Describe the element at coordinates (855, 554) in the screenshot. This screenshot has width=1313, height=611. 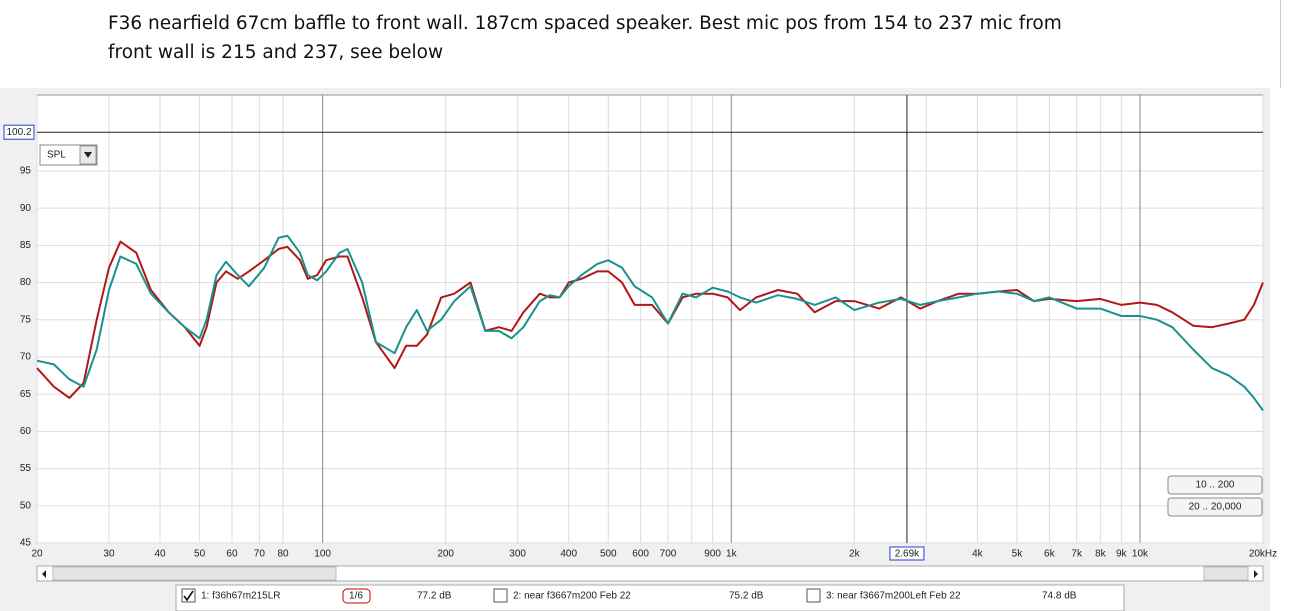
I see `x-tick-label: 2k` at that location.